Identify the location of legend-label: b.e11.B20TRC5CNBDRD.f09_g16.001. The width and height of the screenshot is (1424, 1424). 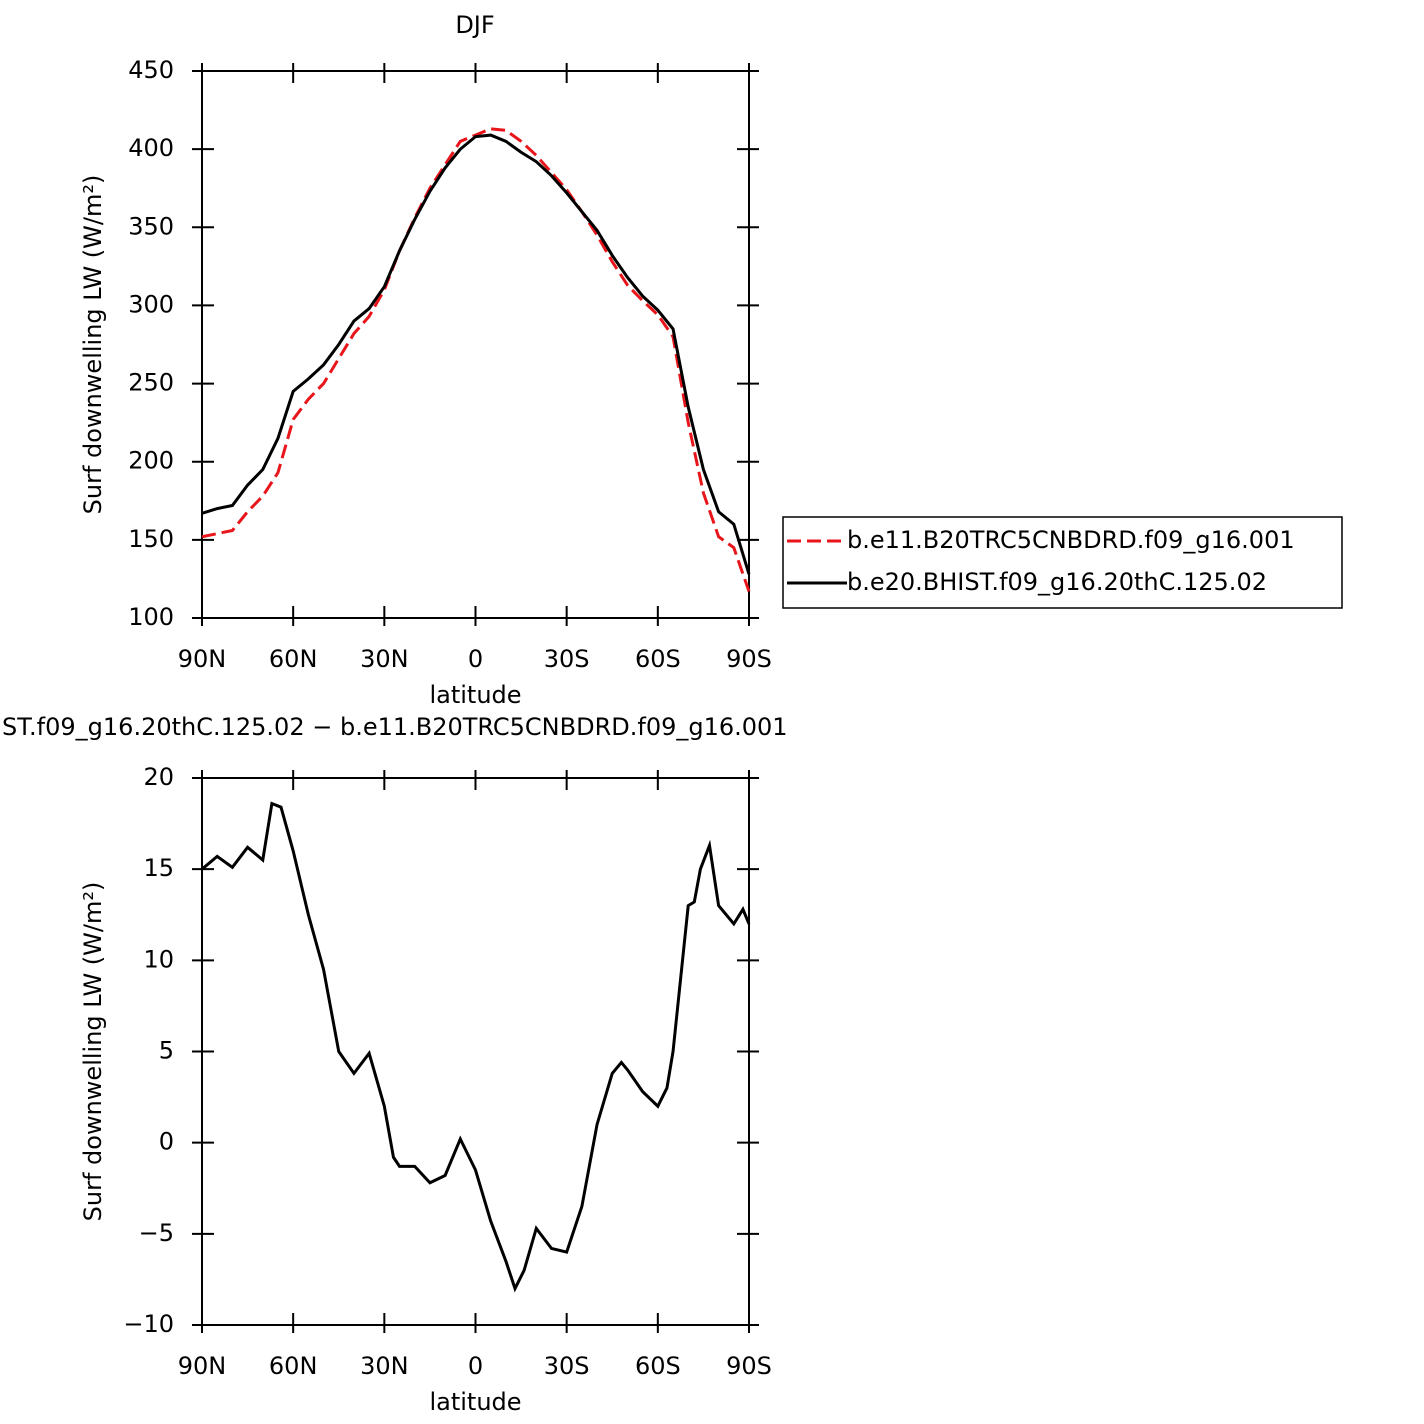
(1071, 540).